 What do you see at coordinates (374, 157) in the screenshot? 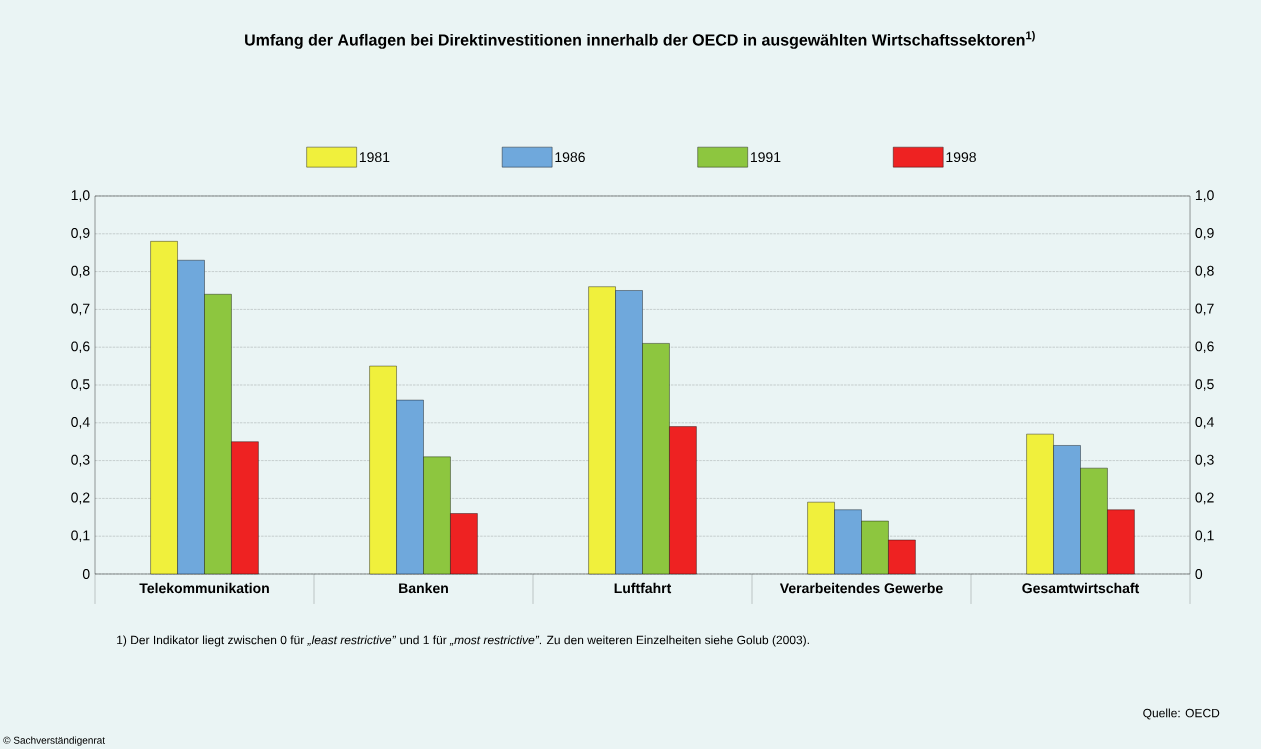
I see `legend-label: 1981` at bounding box center [374, 157].